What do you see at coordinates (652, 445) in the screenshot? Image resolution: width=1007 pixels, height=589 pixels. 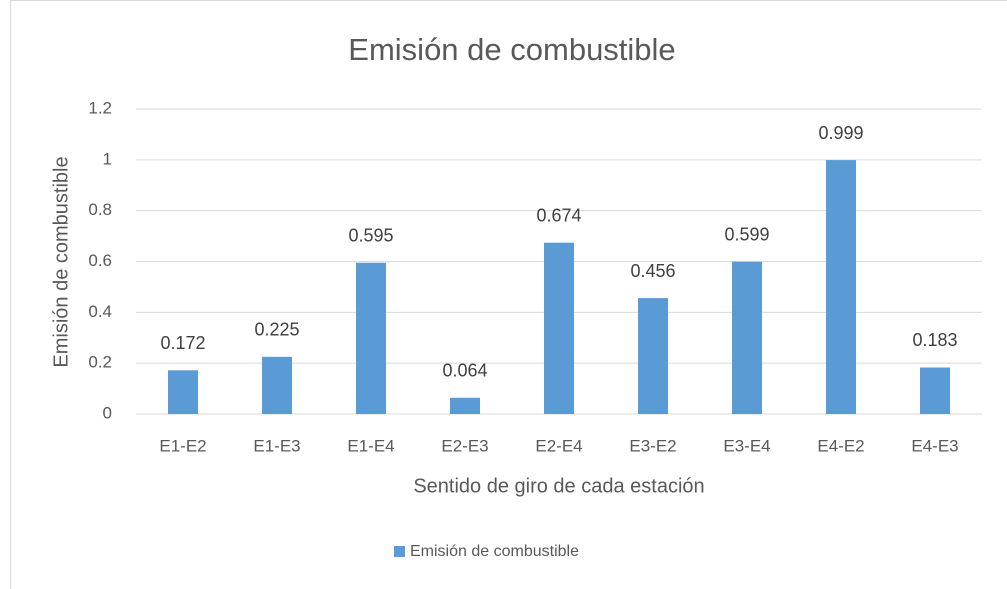 I see `x-tick-label: E3-E2` at bounding box center [652, 445].